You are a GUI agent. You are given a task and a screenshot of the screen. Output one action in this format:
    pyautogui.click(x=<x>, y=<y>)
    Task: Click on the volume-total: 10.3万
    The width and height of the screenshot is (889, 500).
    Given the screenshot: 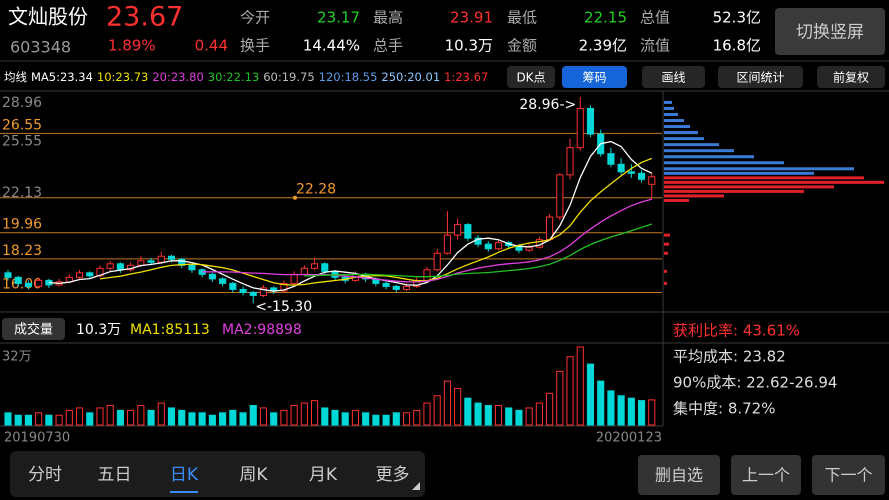 What is the action you would take?
    pyautogui.click(x=98, y=330)
    